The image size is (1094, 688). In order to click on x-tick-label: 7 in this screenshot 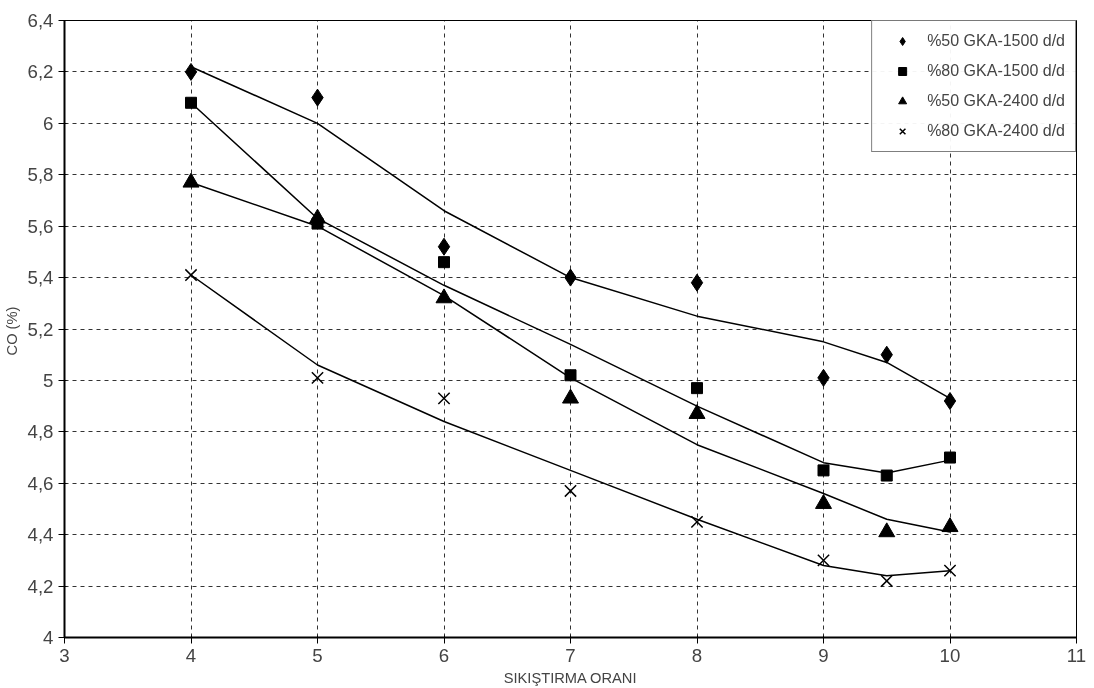, I will do `click(570, 655)`.